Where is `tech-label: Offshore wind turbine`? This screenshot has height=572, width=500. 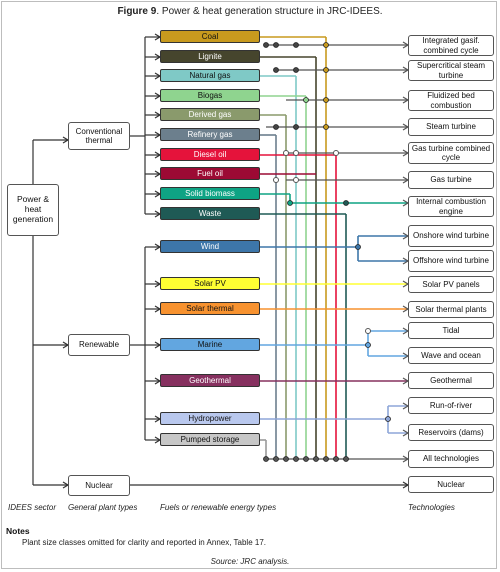
tech-label: Offshore wind turbine is located at coordinates (451, 261).